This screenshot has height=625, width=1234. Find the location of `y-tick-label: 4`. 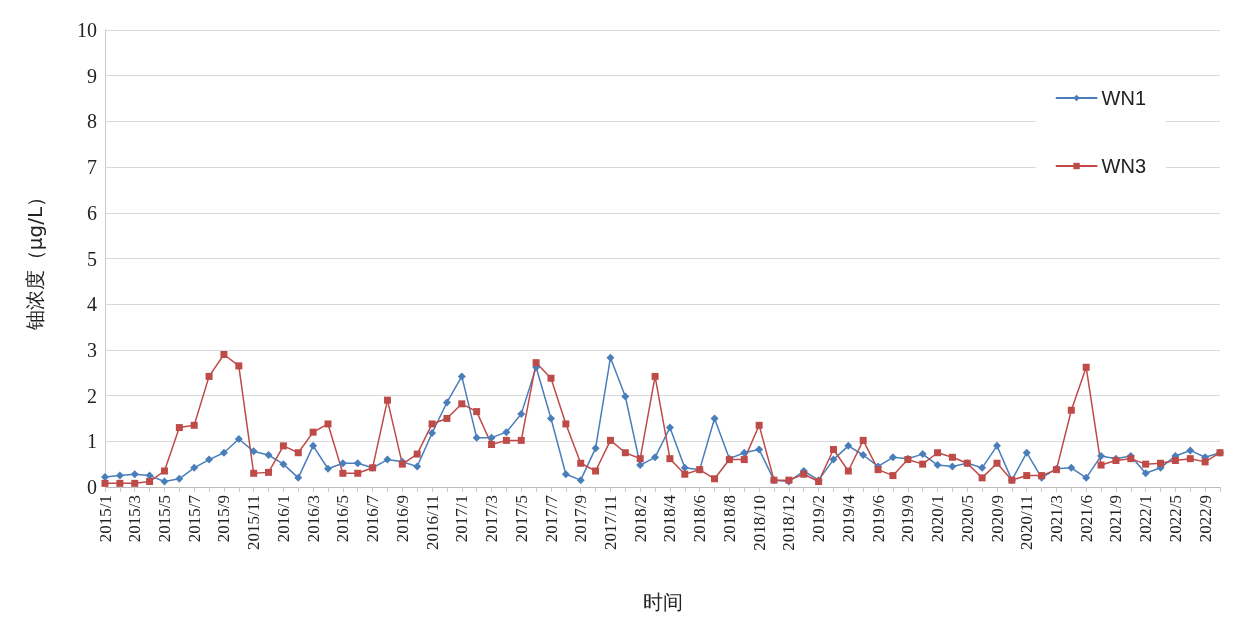

y-tick-label: 4 is located at coordinates (92, 304).